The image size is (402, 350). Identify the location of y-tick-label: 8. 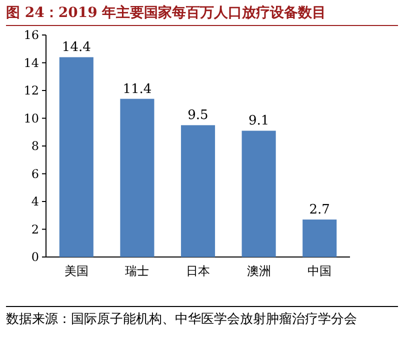
(35, 146).